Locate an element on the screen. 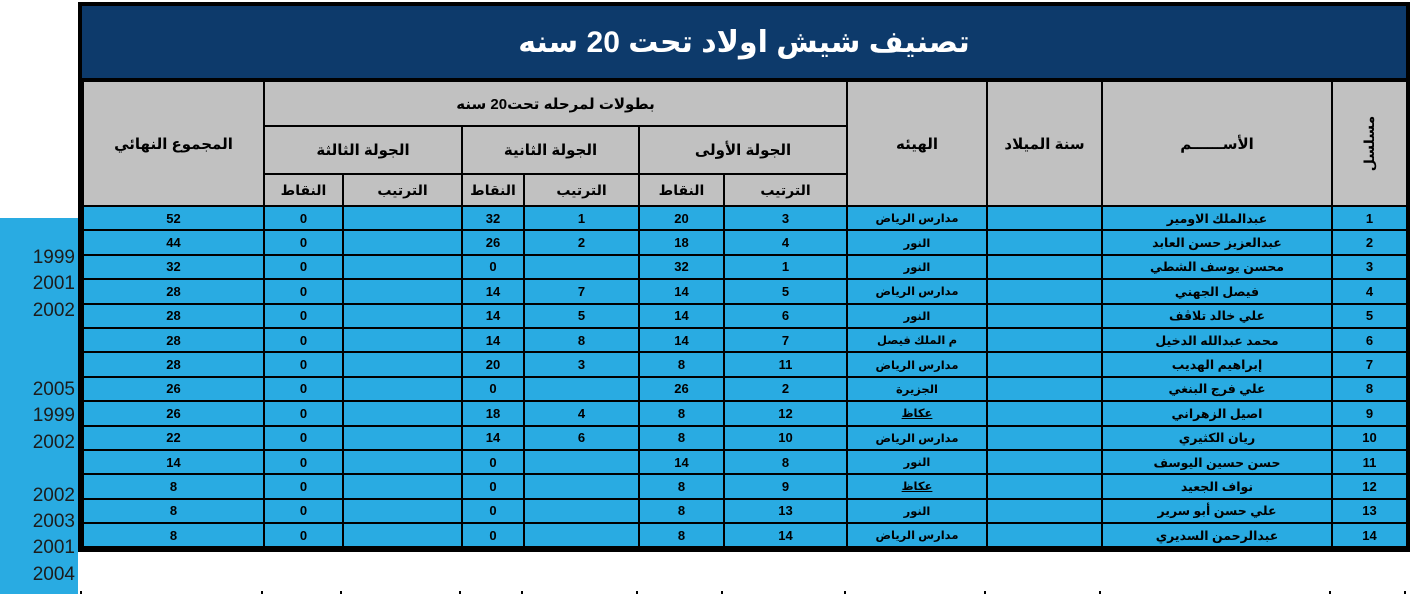 The width and height of the screenshot is (1416, 594). cell-serial: 6 is located at coordinates (1369, 340).